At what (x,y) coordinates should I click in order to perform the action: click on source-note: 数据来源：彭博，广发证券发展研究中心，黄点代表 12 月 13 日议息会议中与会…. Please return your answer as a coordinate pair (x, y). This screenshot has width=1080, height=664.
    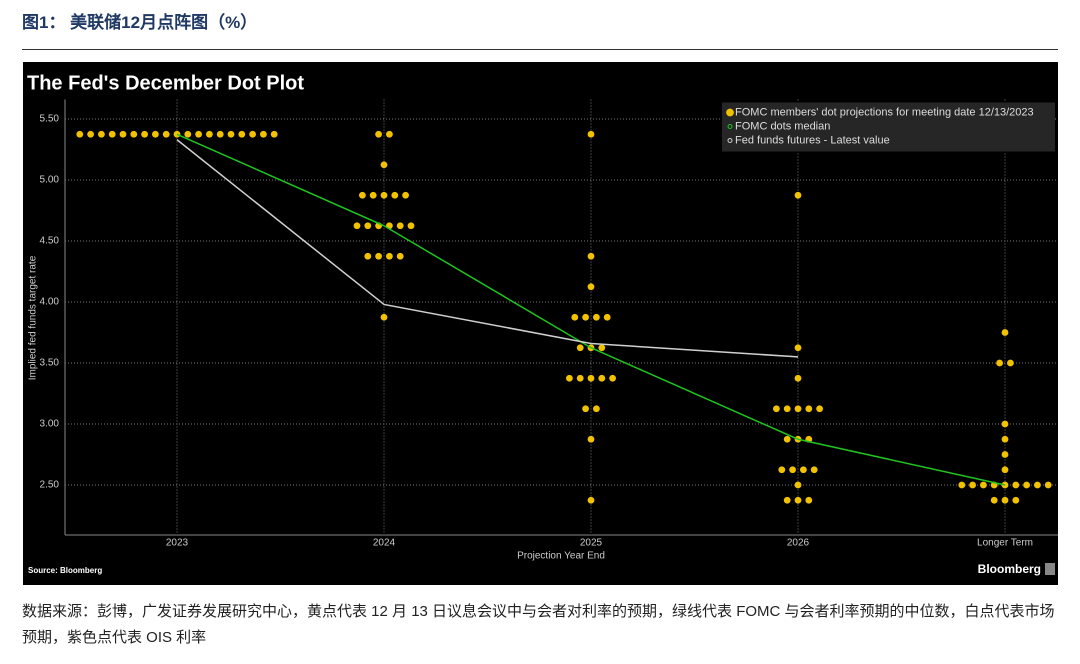
    Looking at the image, I should click on (538, 624).